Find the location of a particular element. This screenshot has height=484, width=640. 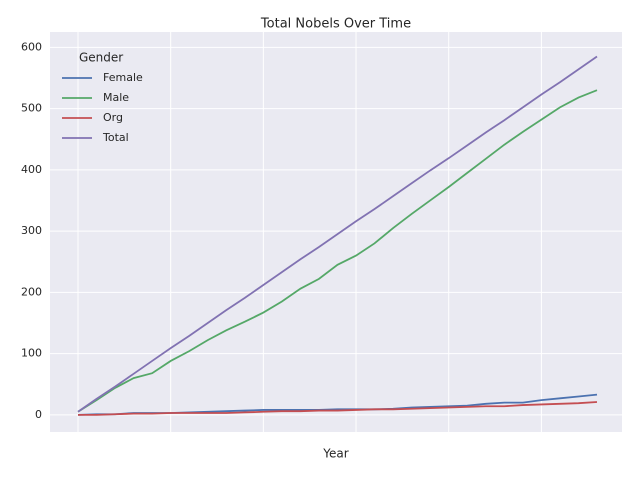

legend-label: Org is located at coordinates (113, 117).